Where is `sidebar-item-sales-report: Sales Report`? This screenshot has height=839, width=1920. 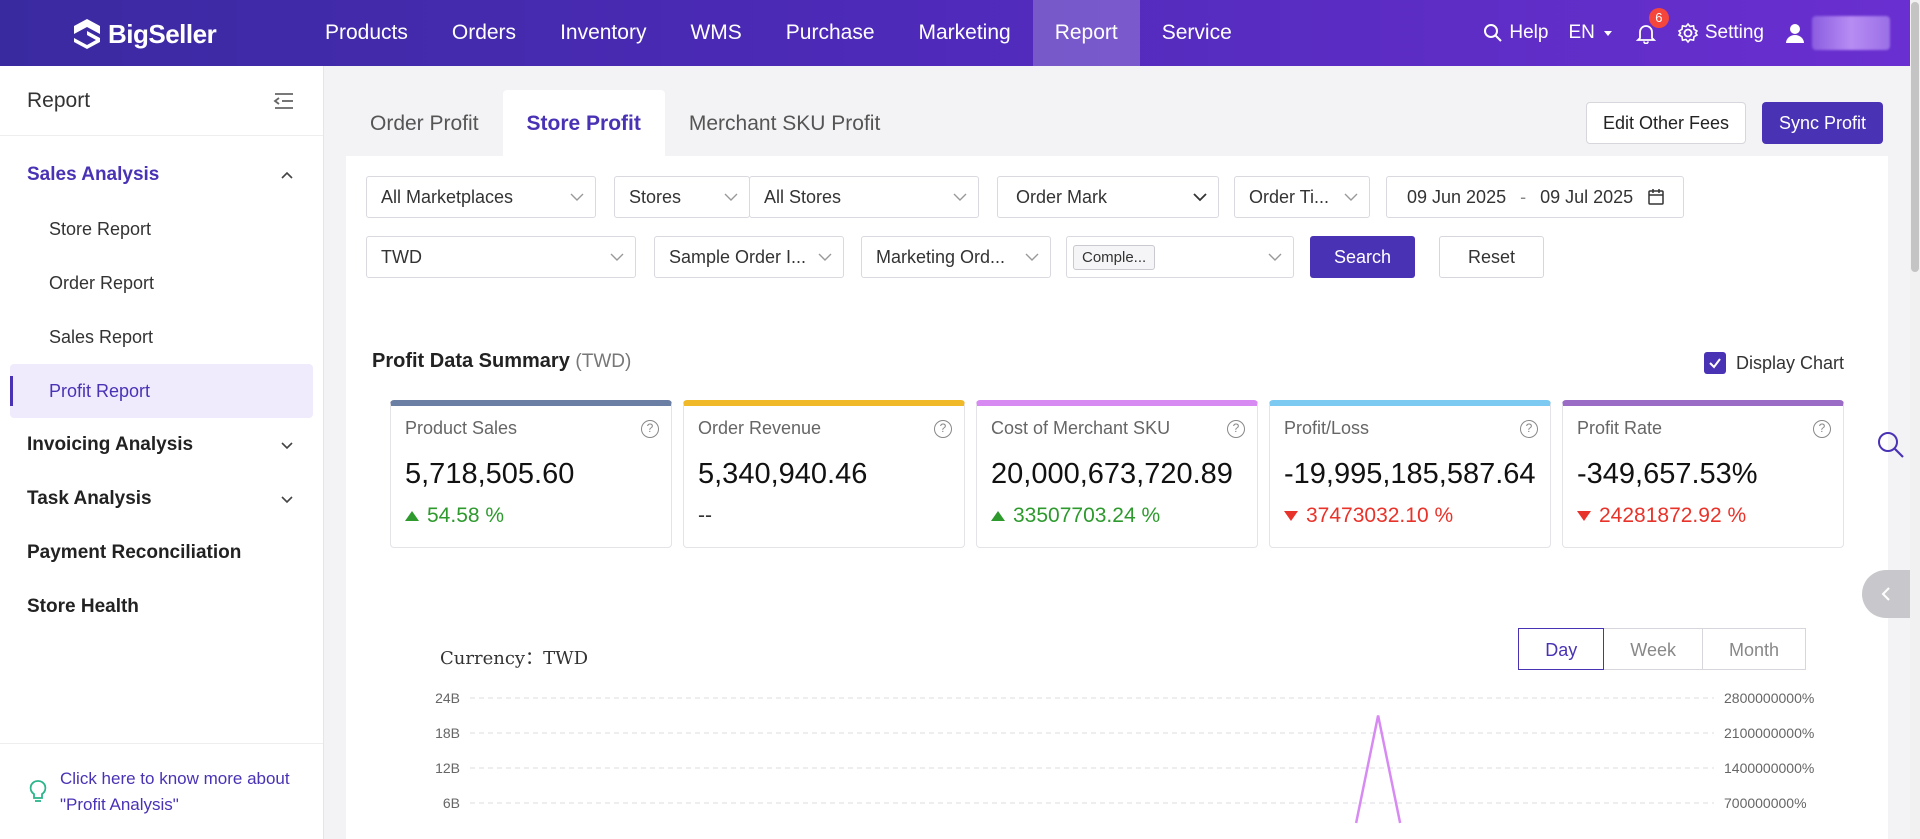 sidebar-item-sales-report: Sales Report is located at coordinates (101, 336).